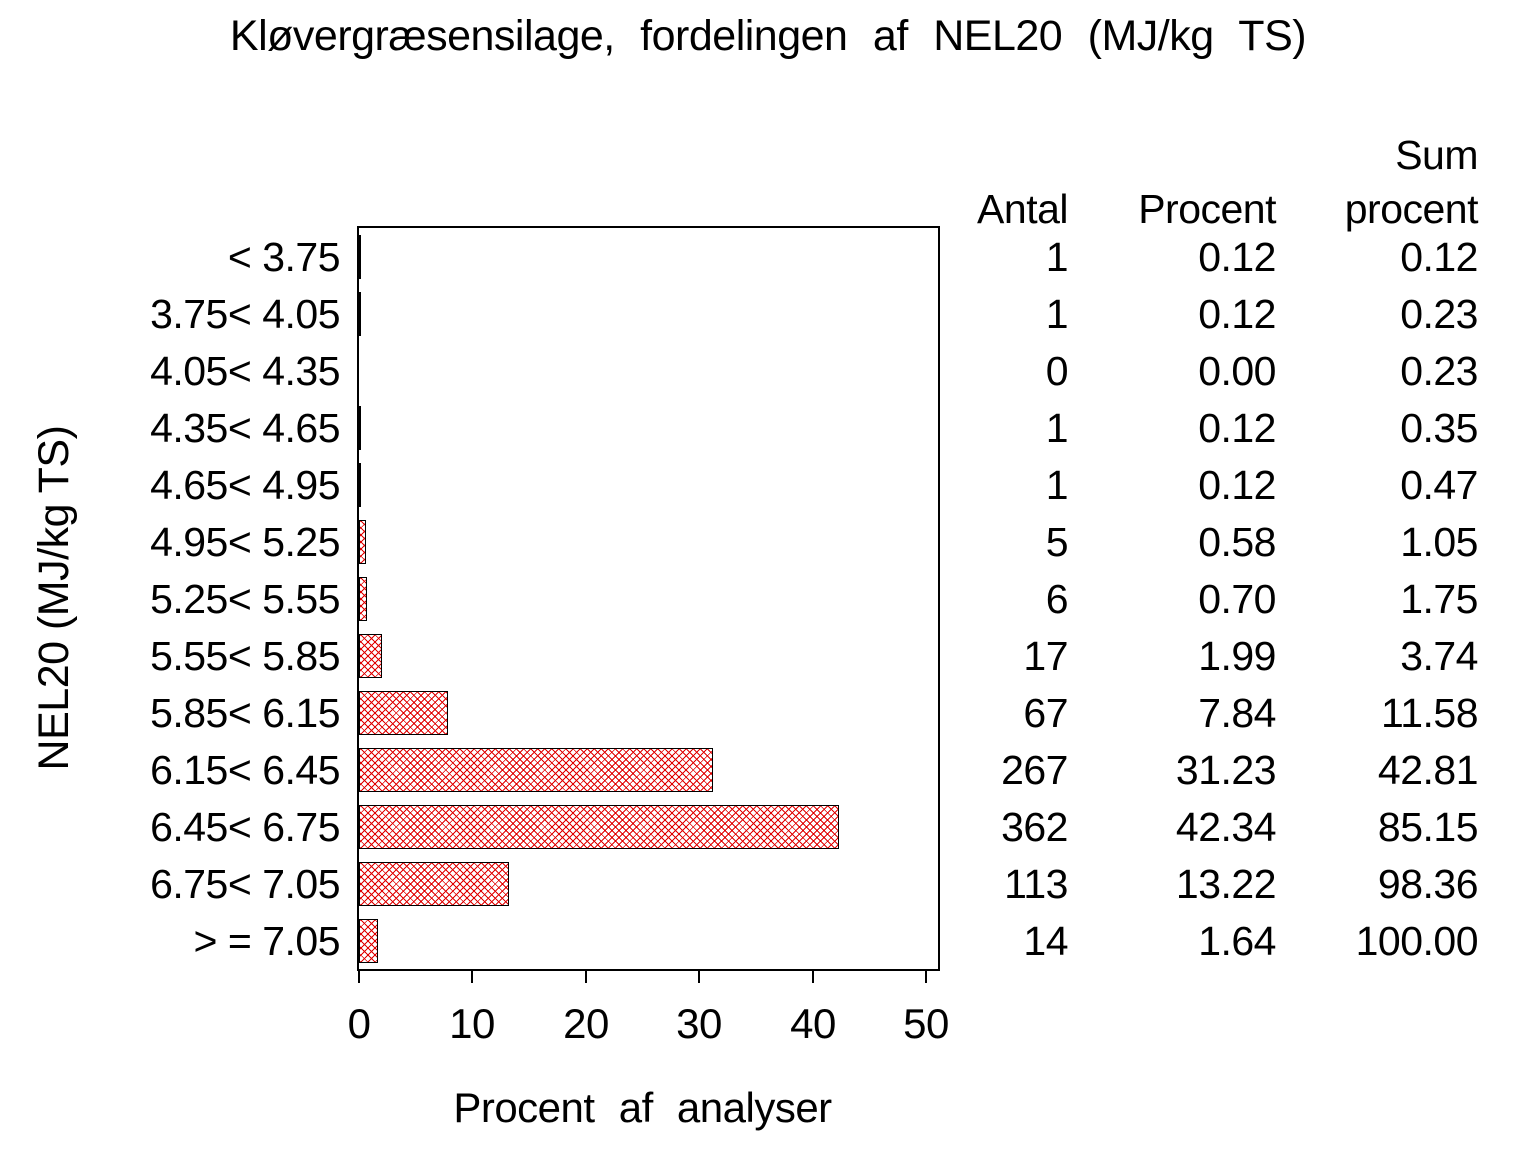 Image resolution: width=1536 pixels, height=1152 pixels. I want to click on y-axis-label: NEL20 (MJ/kg TS), so click(54, 598).